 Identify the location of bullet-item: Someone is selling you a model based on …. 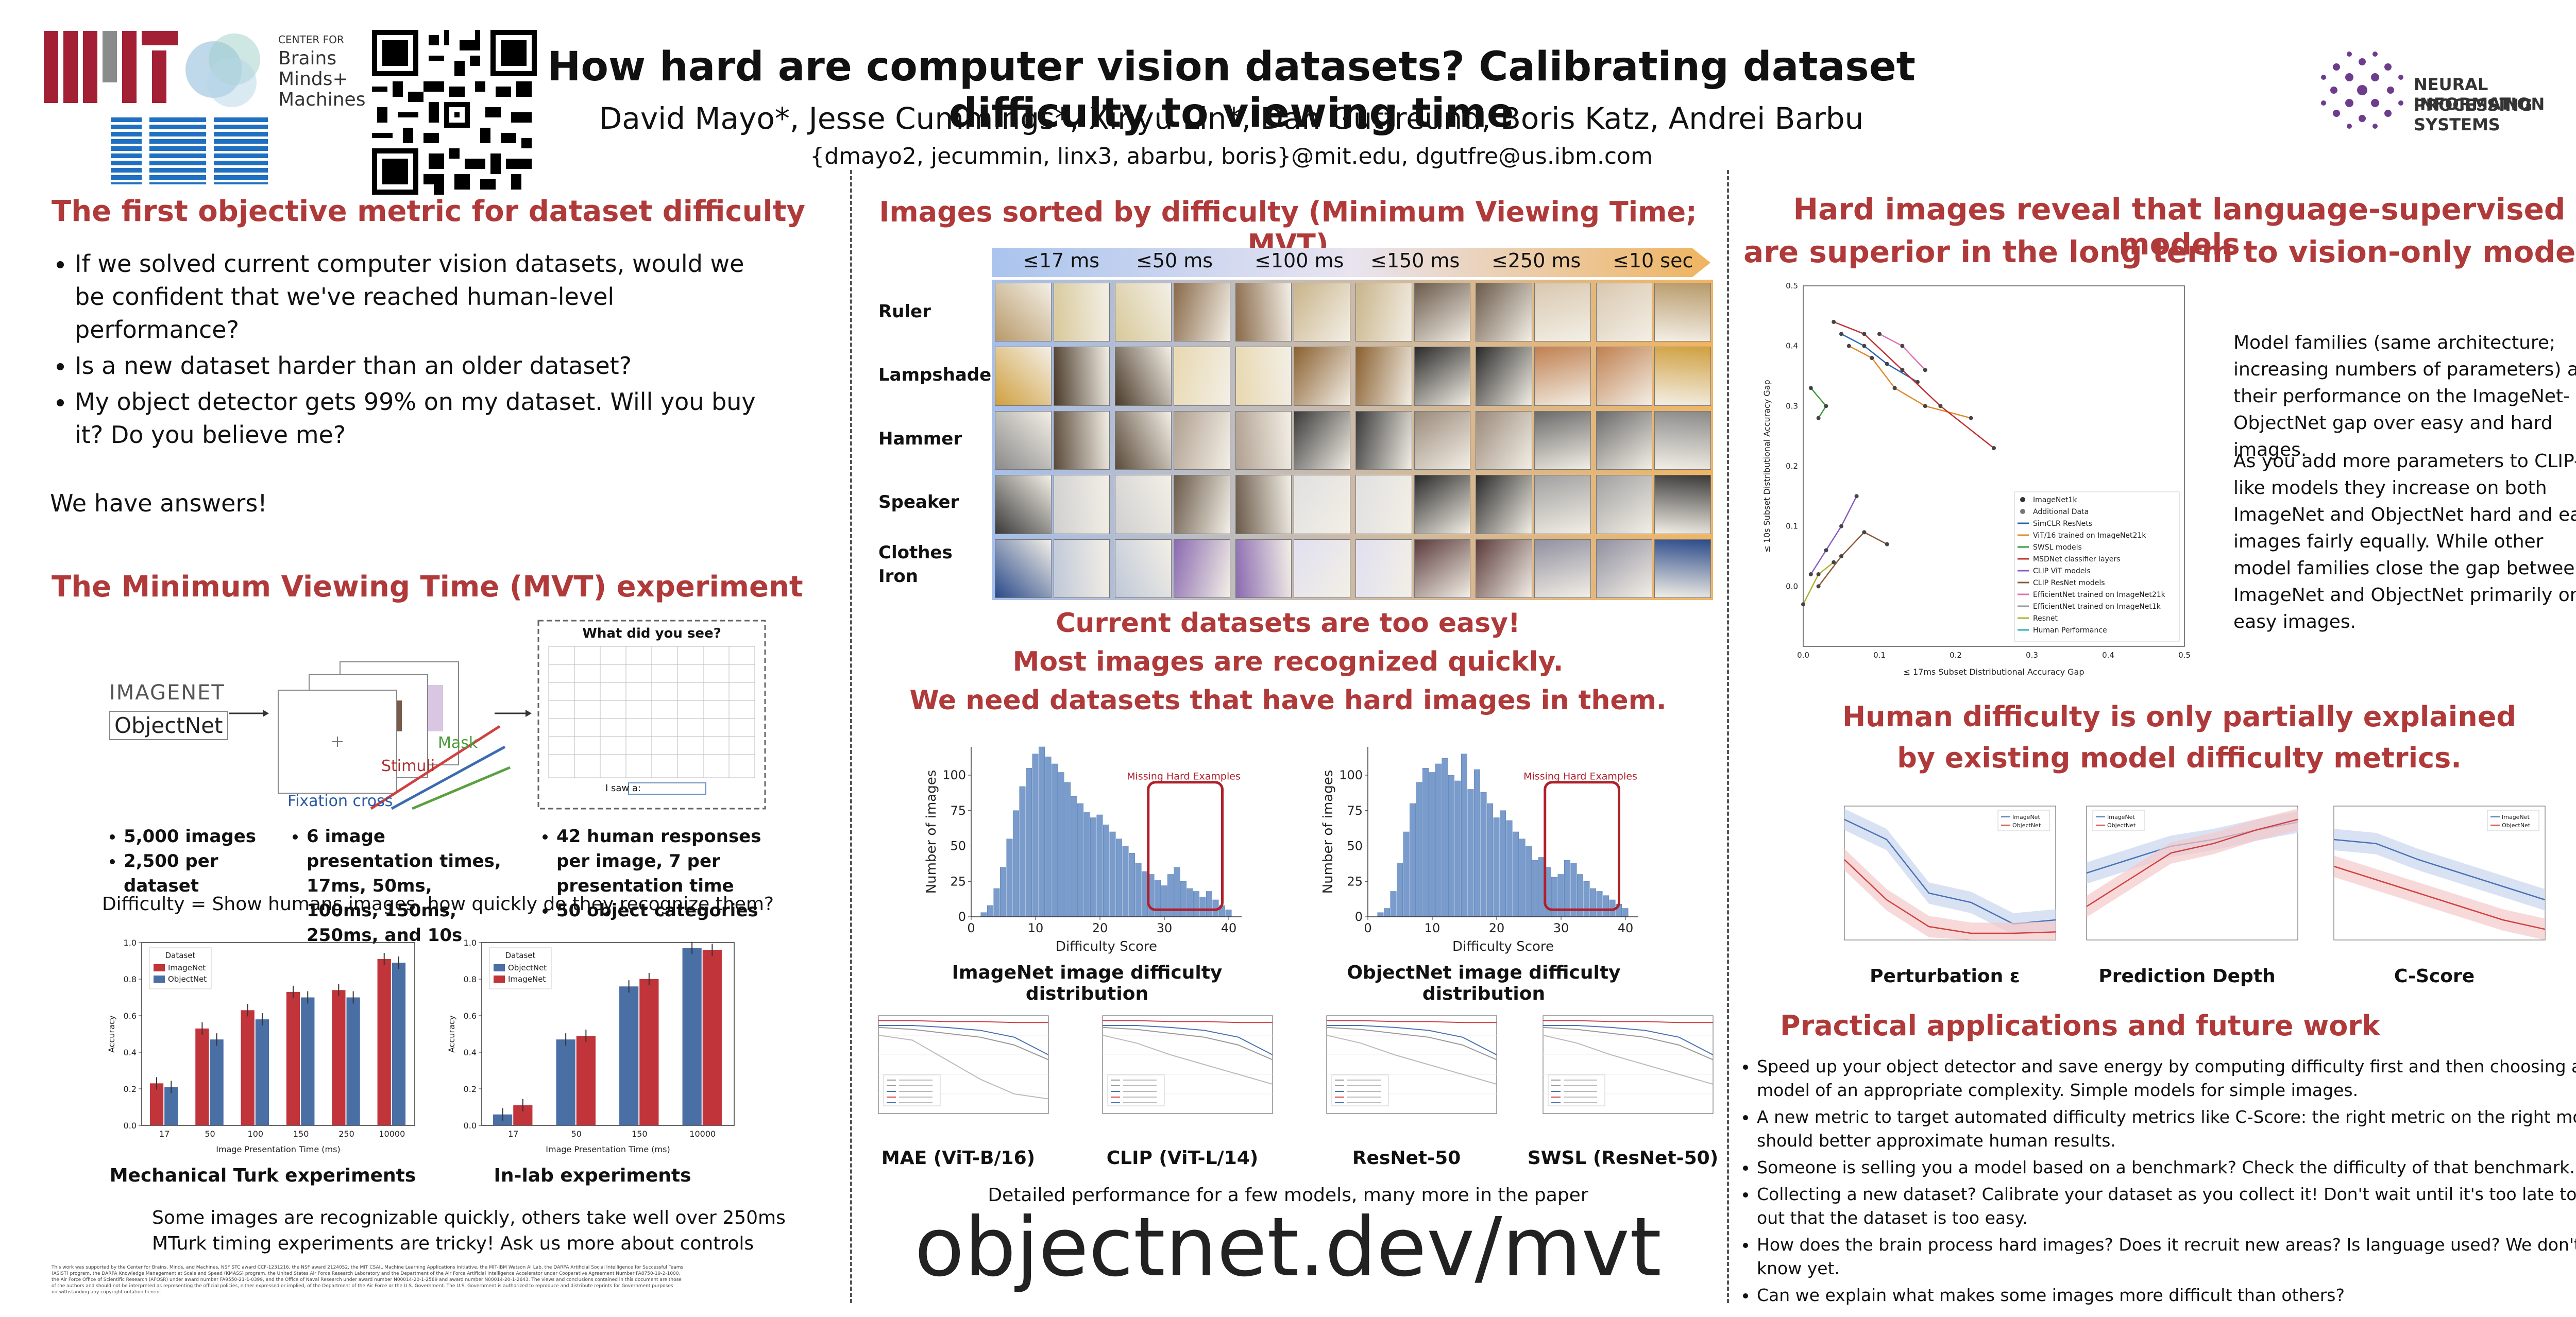
(2166, 1167).